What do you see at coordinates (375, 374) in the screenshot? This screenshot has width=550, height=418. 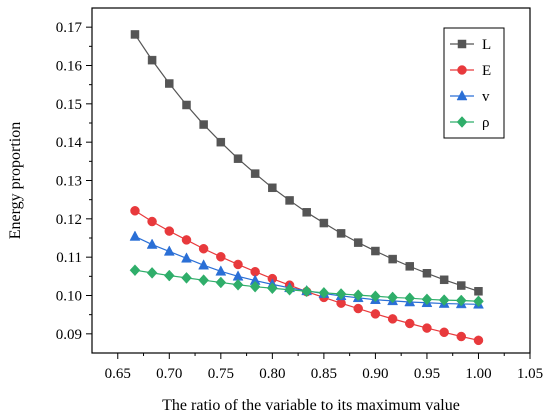 I see `x-tick-label: 0.90` at bounding box center [375, 374].